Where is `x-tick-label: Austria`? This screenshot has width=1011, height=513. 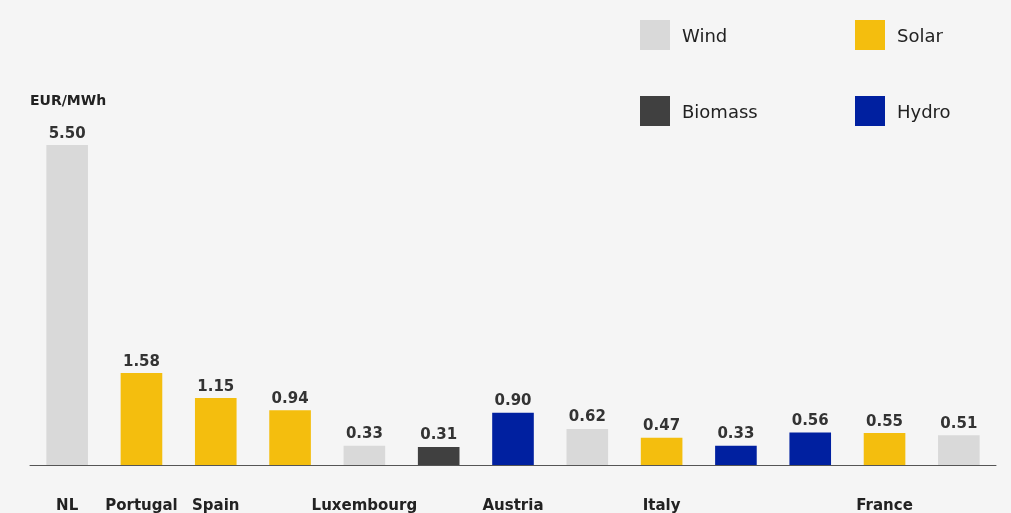
x-tick-label: Austria is located at coordinates (513, 504).